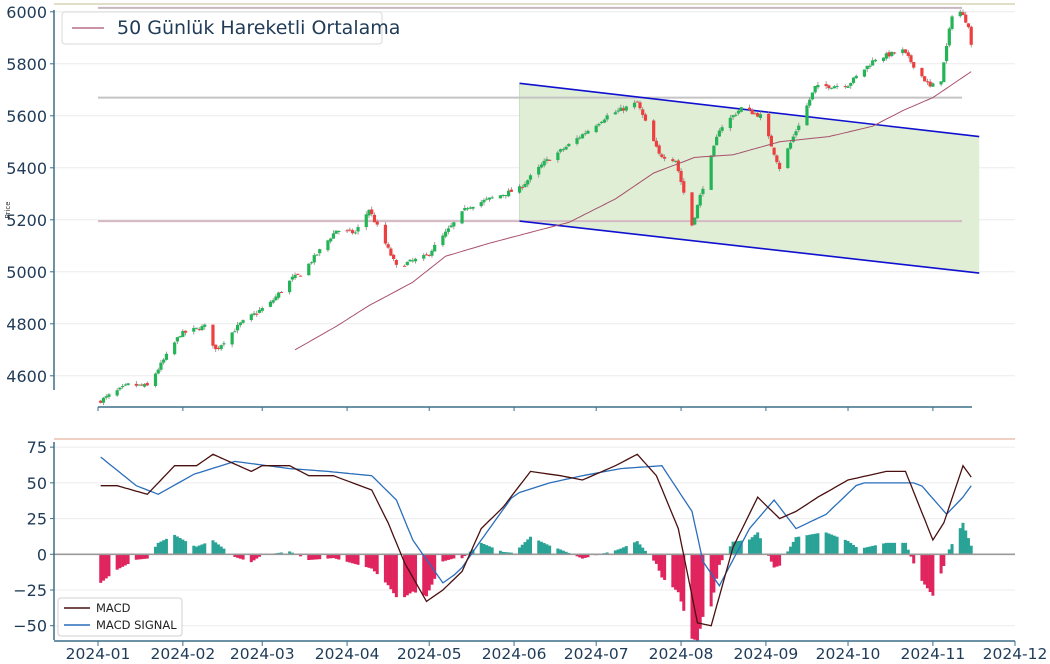 This screenshot has height=664, width=1050. Describe the element at coordinates (136, 625) in the screenshot. I see `signal-legend-label: MACD SIGNAL` at that location.